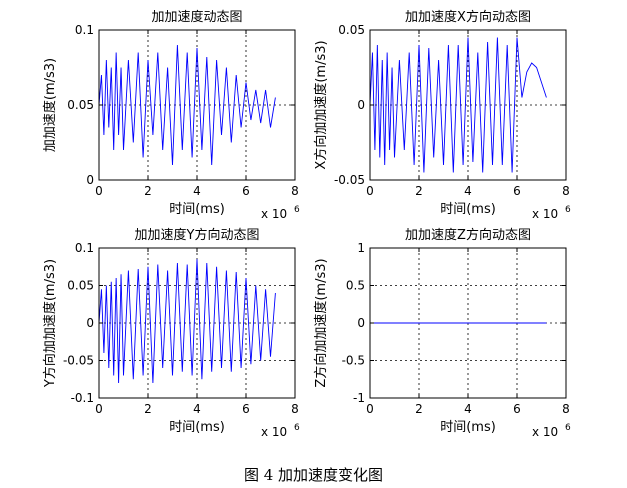  Describe the element at coordinates (197, 235) in the screenshot. I see `chart-title: 加加速度Y方向动态图` at that location.